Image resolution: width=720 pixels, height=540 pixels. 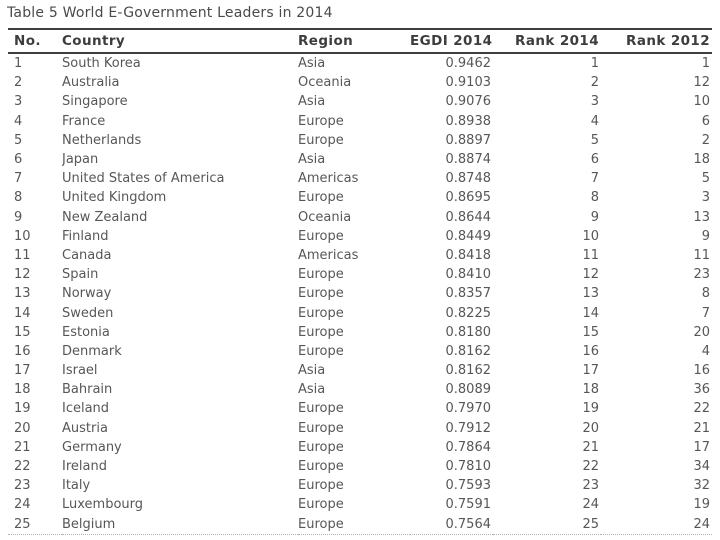 I want to click on cell-no: 24, so click(x=22, y=505).